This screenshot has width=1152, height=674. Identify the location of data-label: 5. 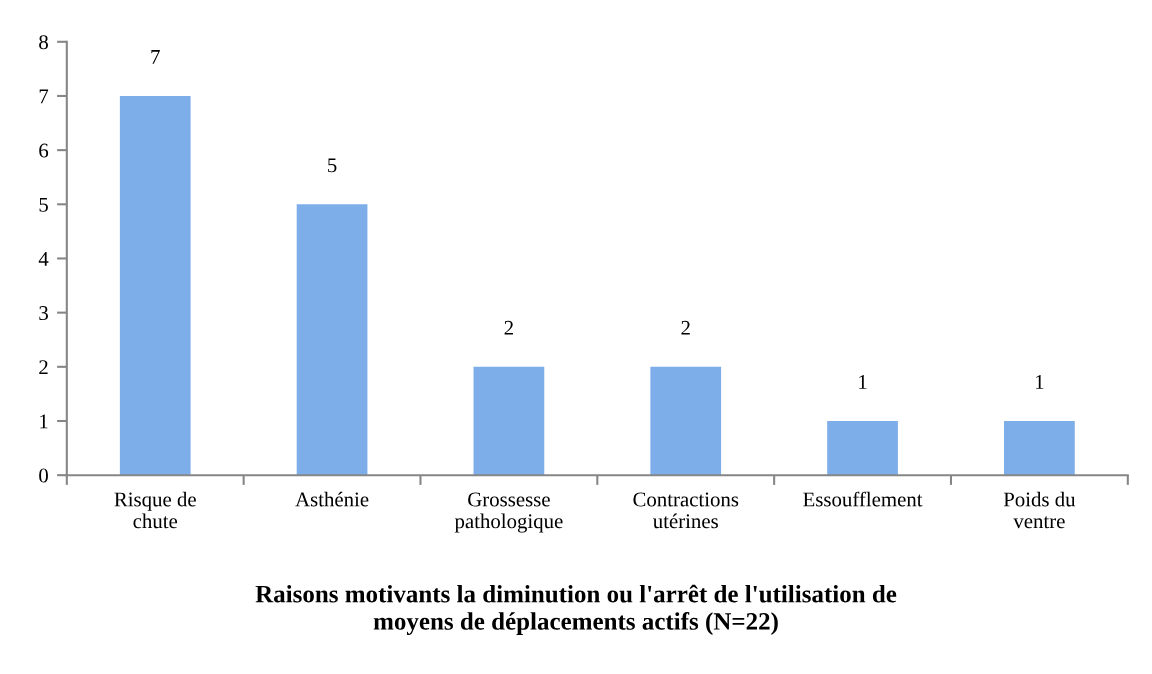
(332, 165).